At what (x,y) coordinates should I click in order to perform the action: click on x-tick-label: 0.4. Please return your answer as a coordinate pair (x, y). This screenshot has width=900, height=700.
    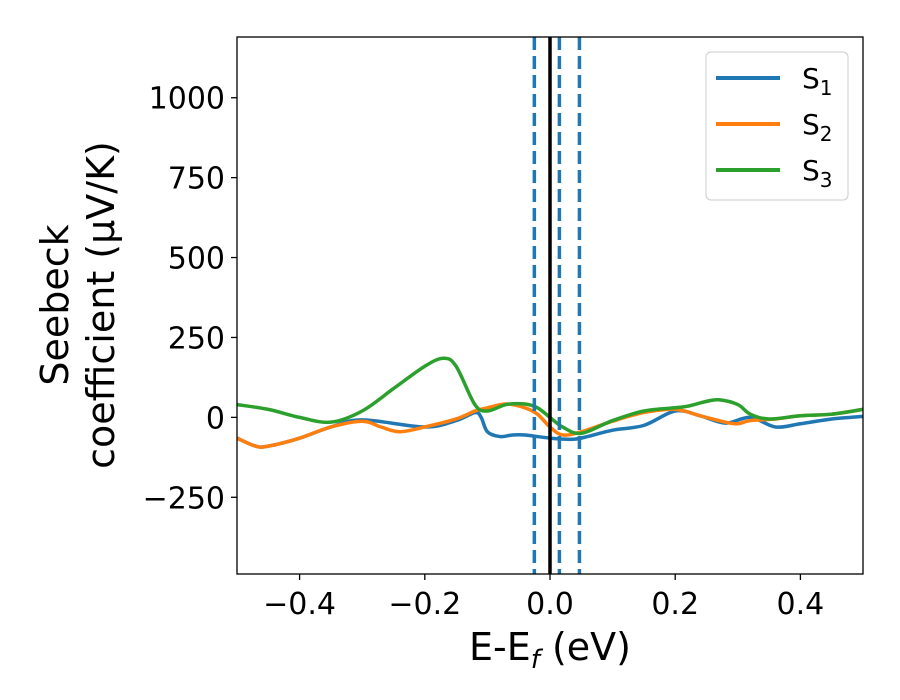
    Looking at the image, I should click on (801, 604).